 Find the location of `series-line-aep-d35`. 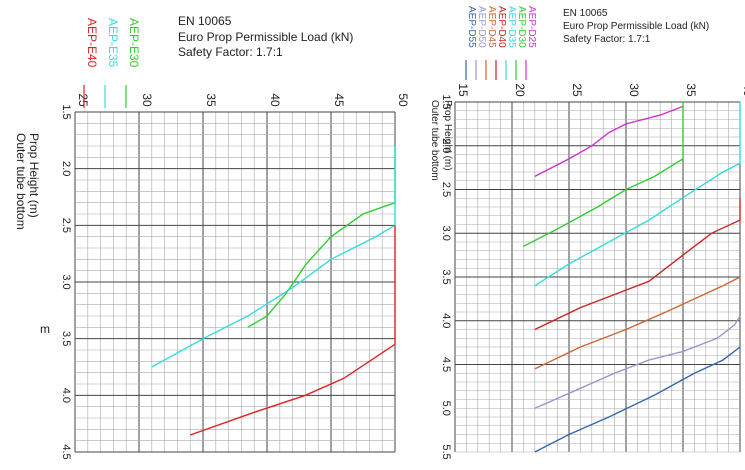

series-line-aep-d35 is located at coordinates (637, 194).